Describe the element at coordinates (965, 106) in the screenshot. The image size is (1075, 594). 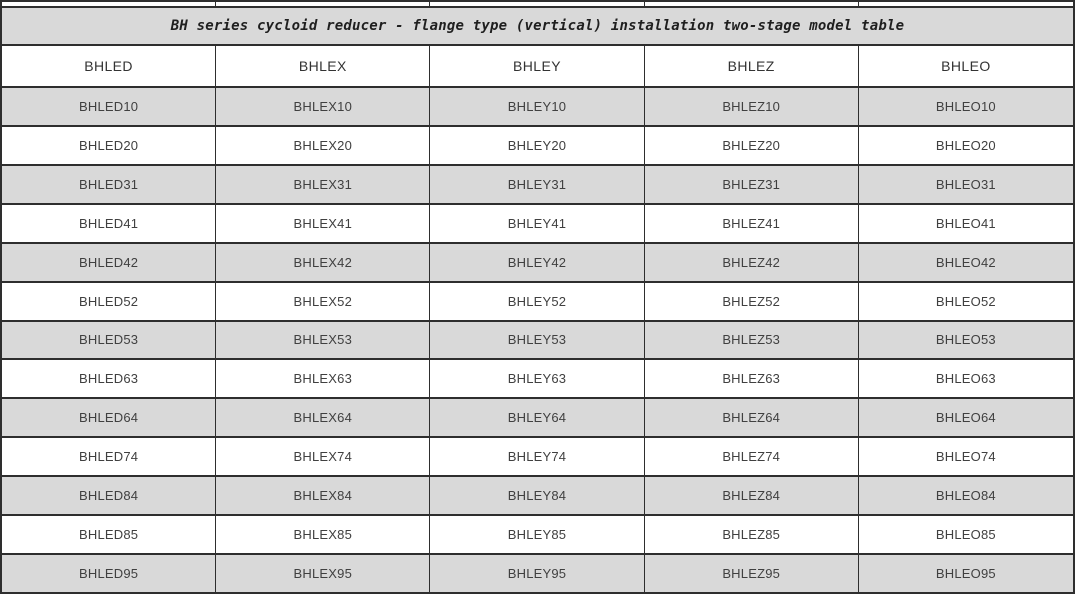
I see `model-cell: BHLEO10` at that location.